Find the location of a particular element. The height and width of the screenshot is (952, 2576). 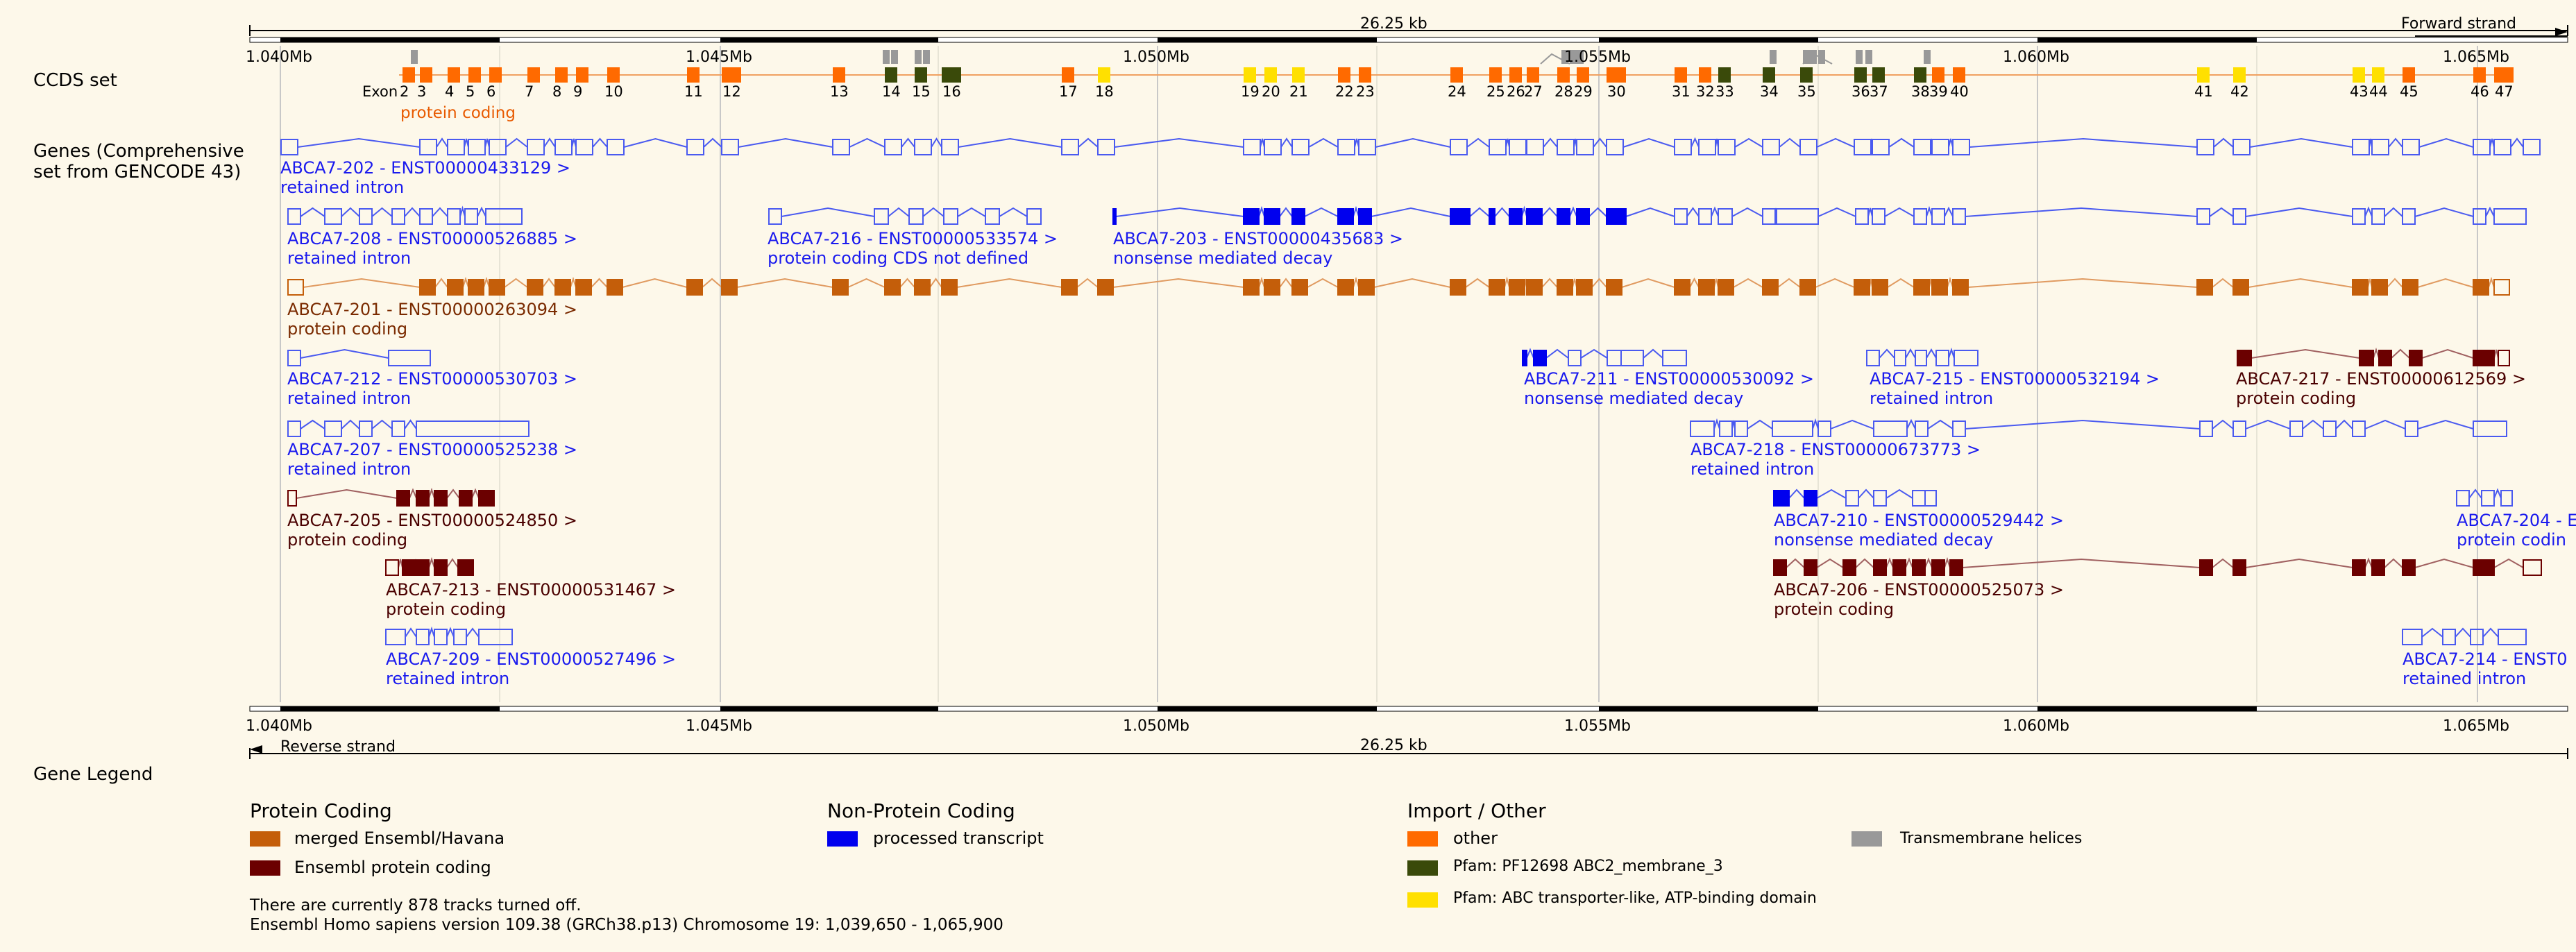

ccds-track-label: CCDS set is located at coordinates (75, 80).